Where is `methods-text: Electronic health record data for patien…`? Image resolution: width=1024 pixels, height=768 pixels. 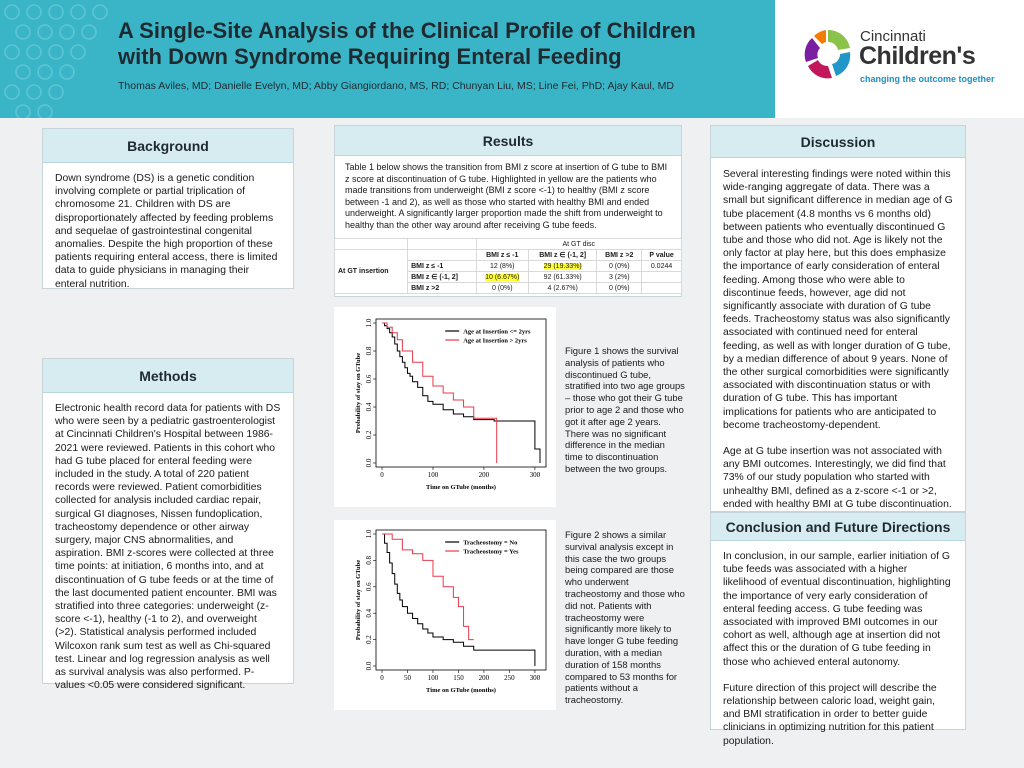 methods-text: Electronic health record data for patien… is located at coordinates (168, 547).